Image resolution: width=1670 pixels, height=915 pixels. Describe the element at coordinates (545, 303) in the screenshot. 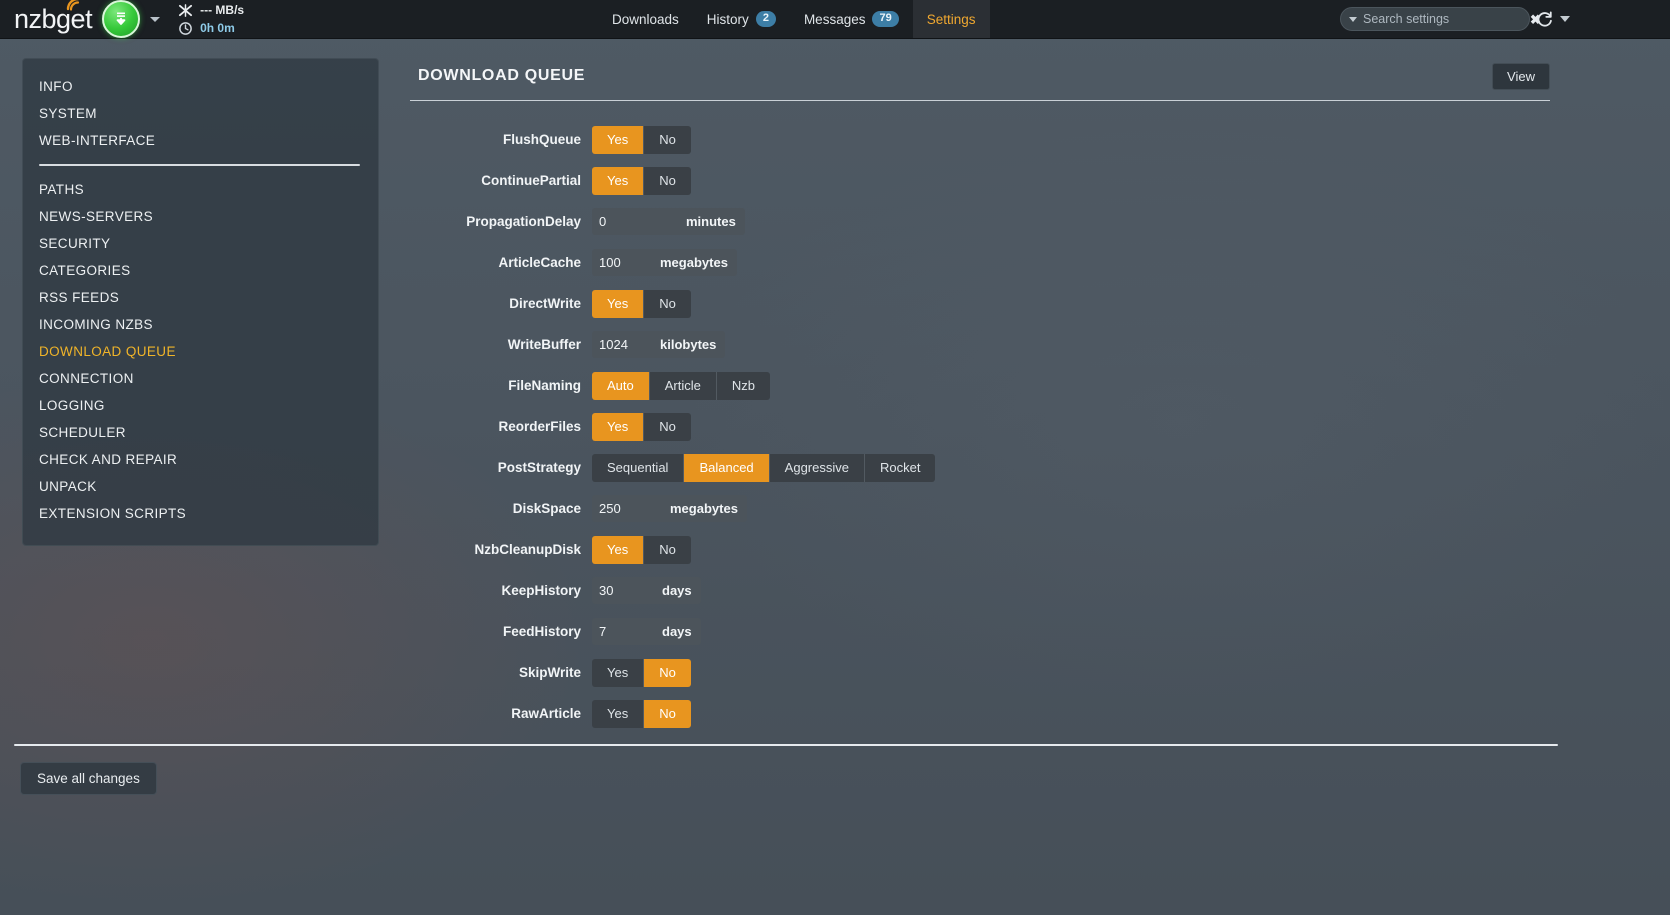

I see `label-directwrite: DirectWrite` at that location.